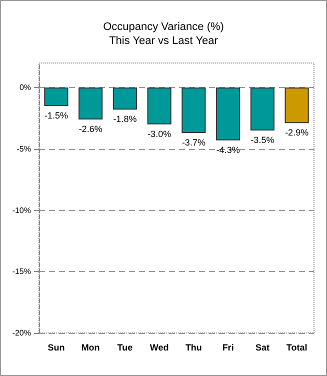 The height and width of the screenshot is (376, 327). What do you see at coordinates (228, 347) in the screenshot?
I see `x-tick-label: Fri` at bounding box center [228, 347].